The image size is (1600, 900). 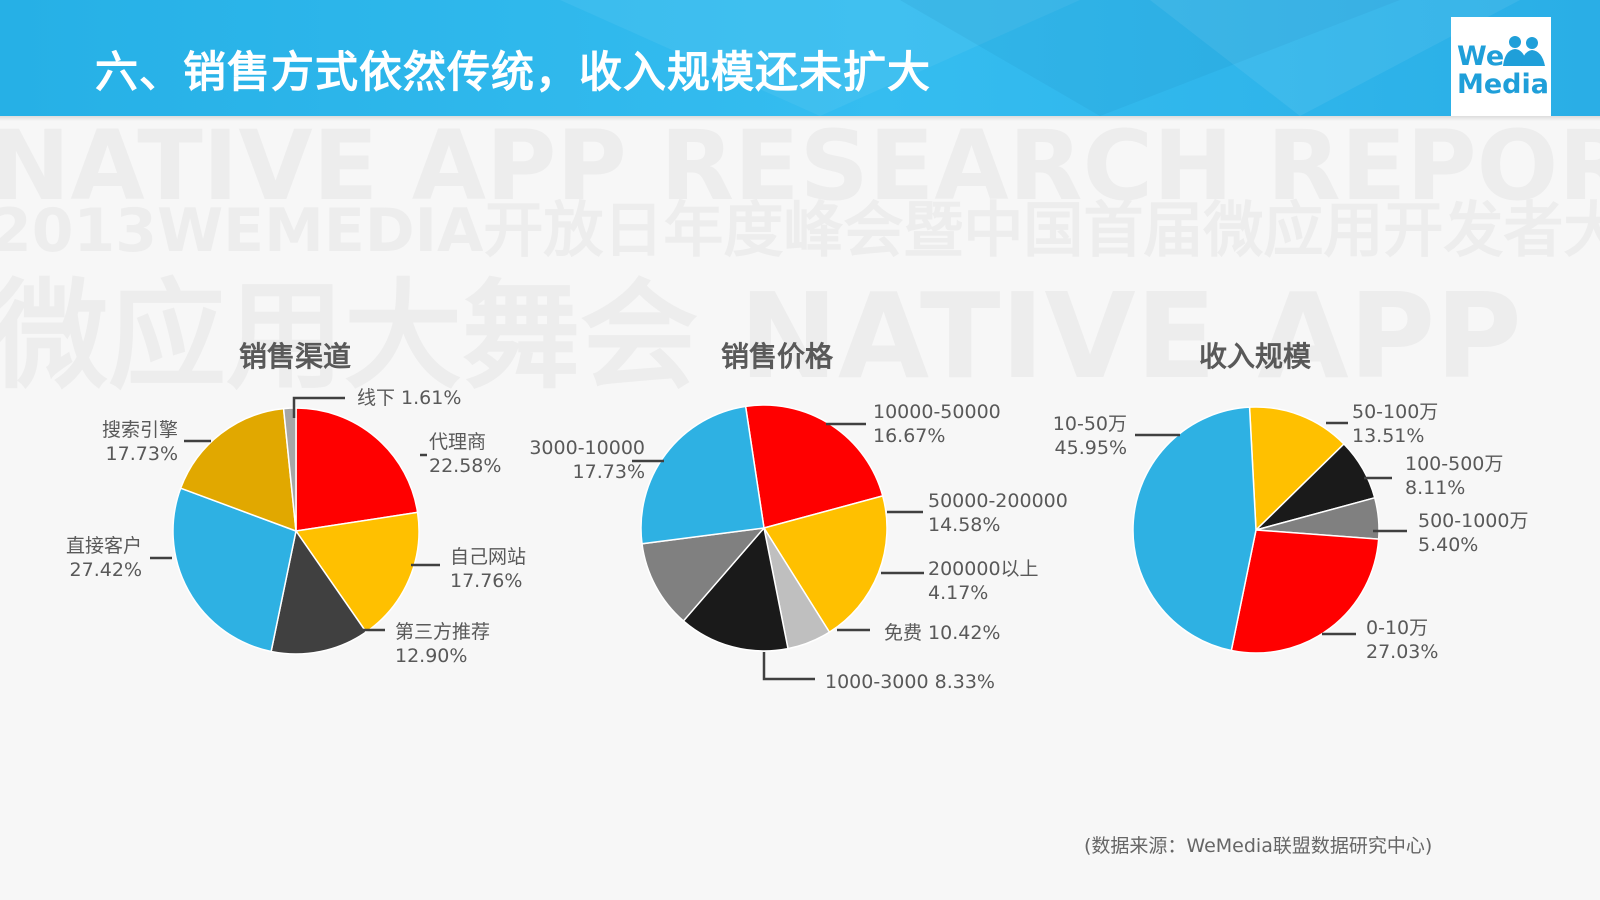 I want to click on slice-category-label: 10000-50000, so click(x=937, y=412).